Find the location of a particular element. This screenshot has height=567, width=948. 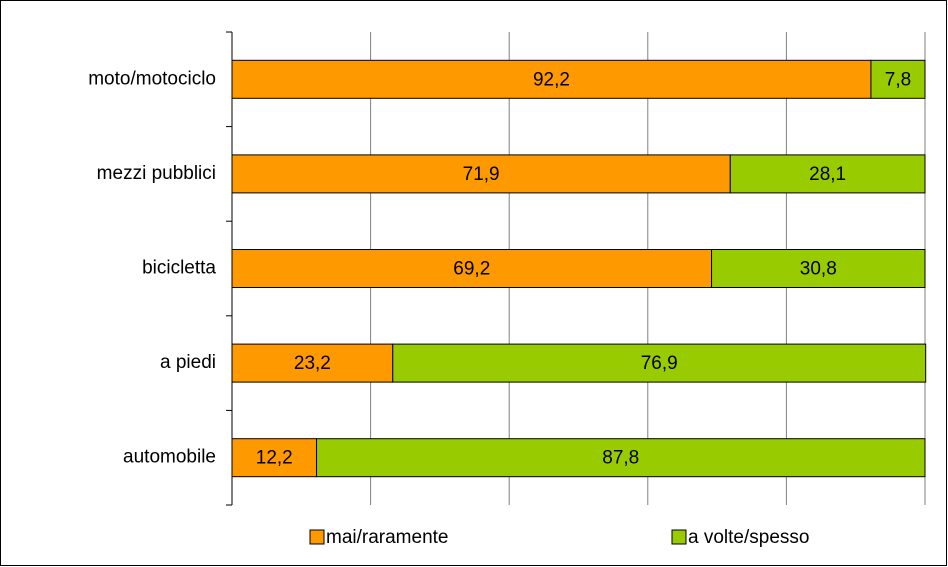

data-label: 30,8 is located at coordinates (818, 269).